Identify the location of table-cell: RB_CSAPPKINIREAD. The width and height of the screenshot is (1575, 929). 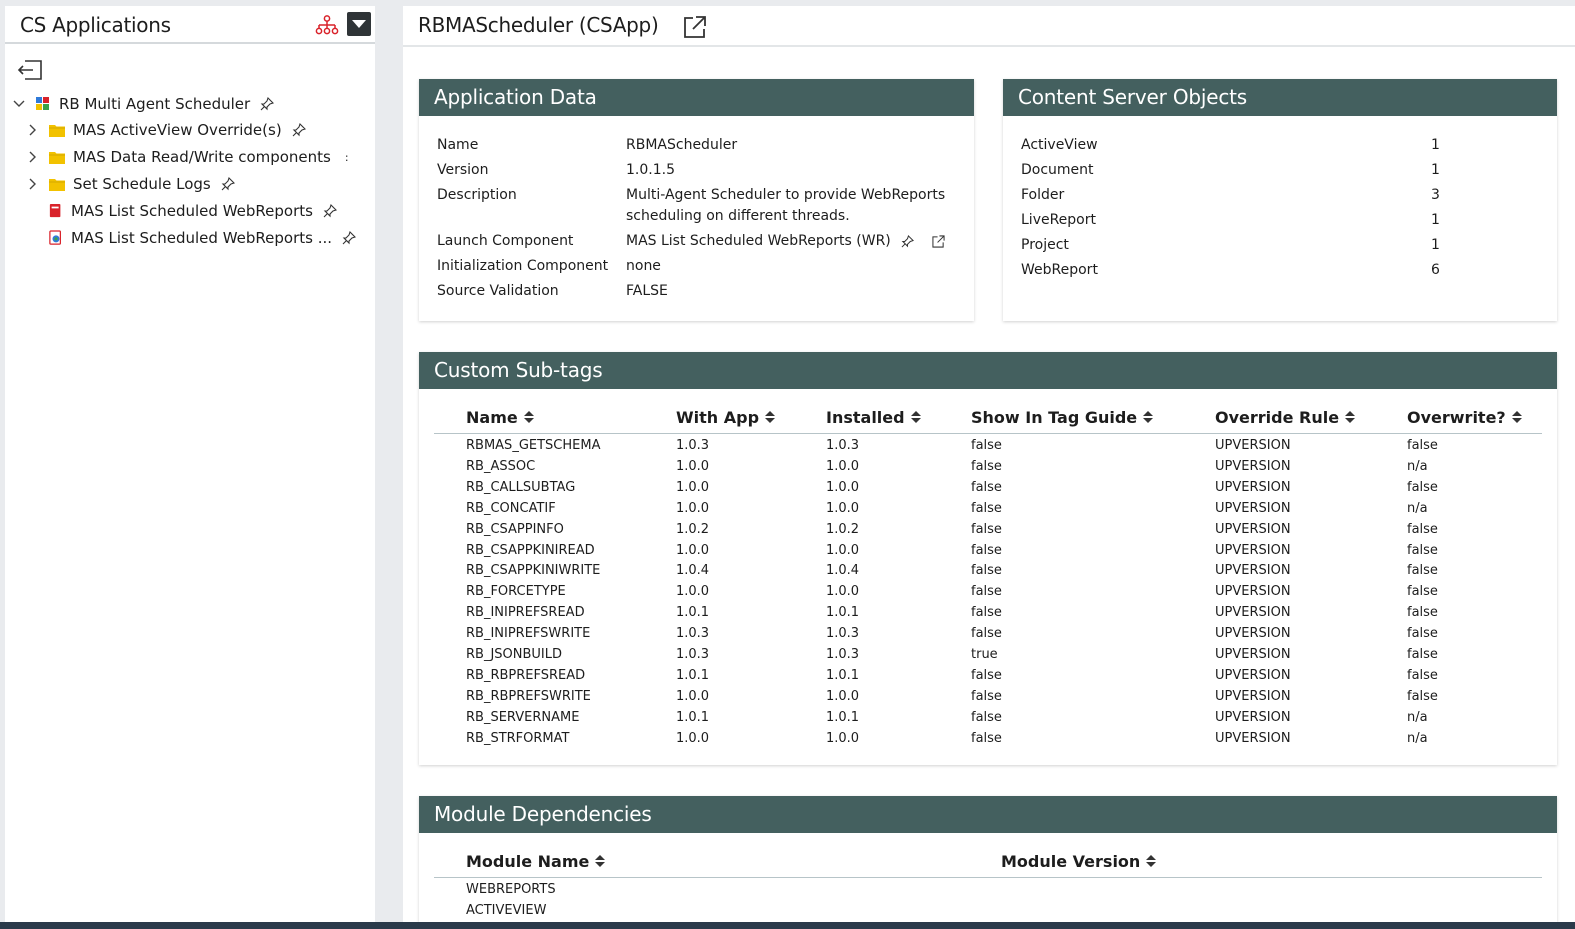
(530, 550).